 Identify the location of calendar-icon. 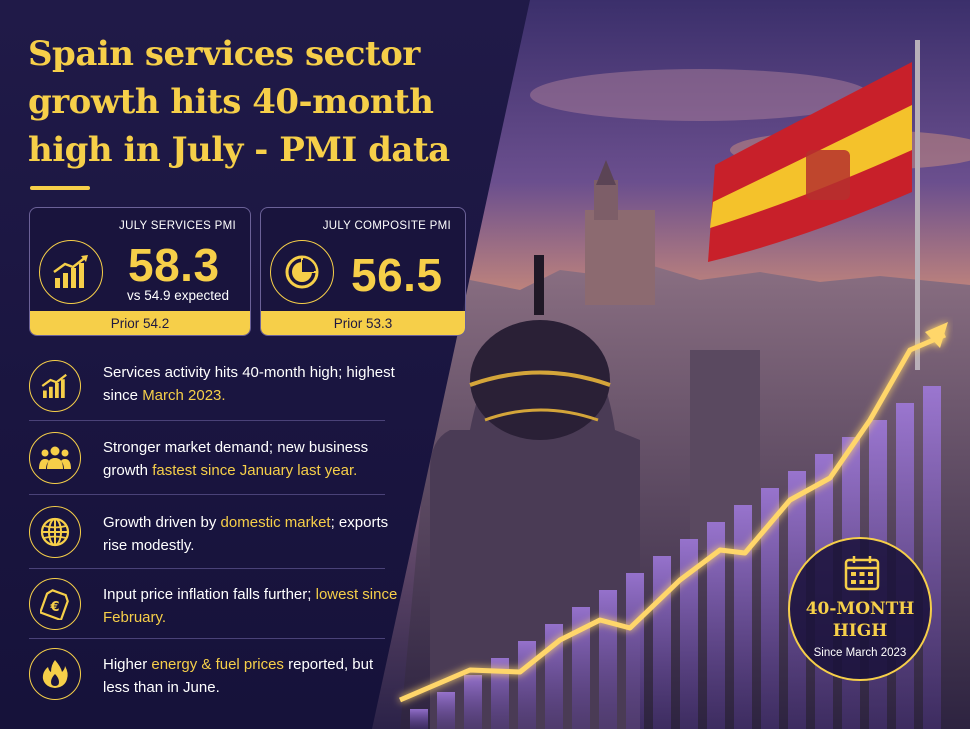
(862, 573).